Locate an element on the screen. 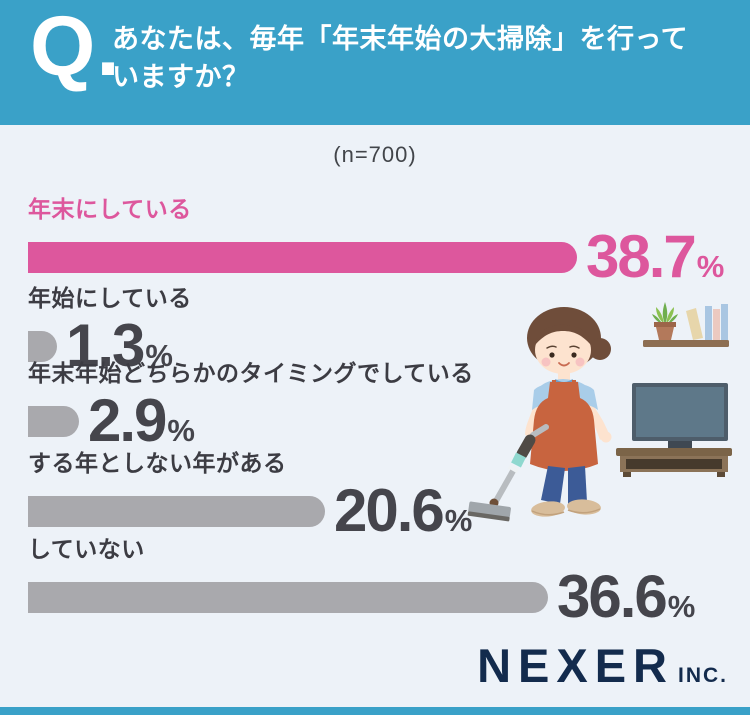  cleaning-illustration is located at coordinates (599, 412).